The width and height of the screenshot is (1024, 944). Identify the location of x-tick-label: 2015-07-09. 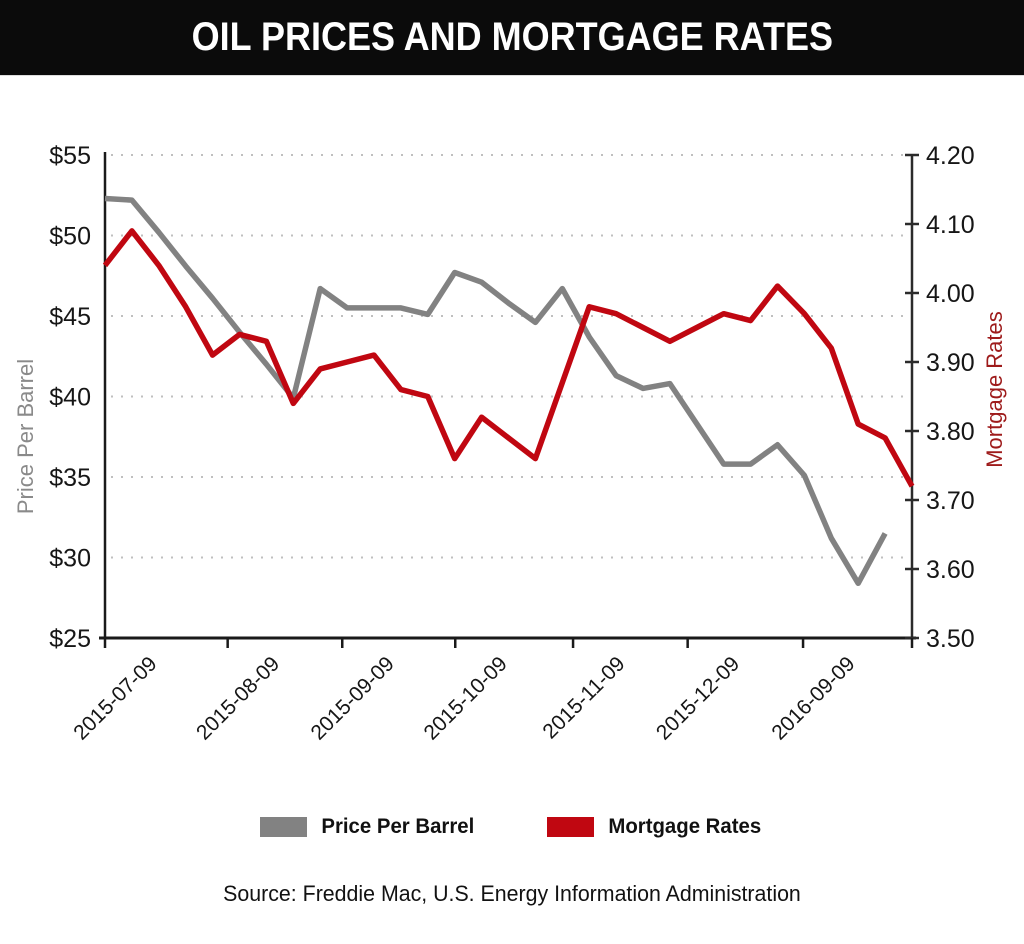
(115, 698).